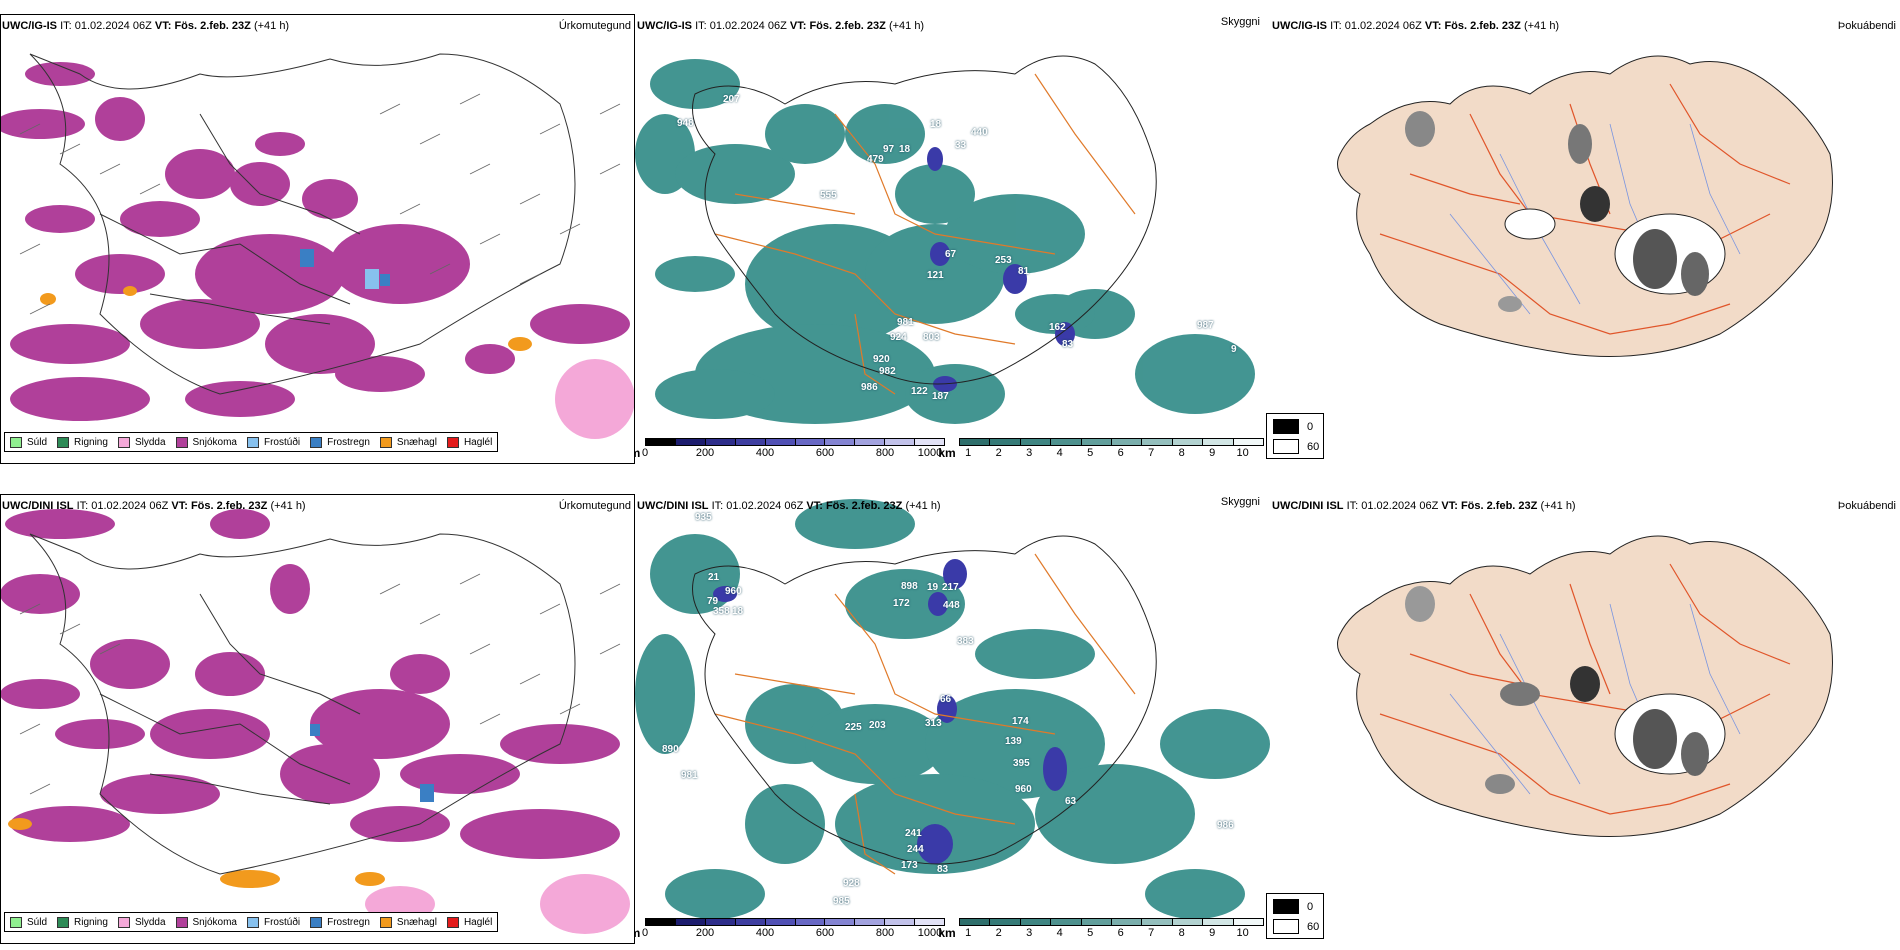  Describe the element at coordinates (731, 99) in the screenshot. I see `height-label: 207` at that location.